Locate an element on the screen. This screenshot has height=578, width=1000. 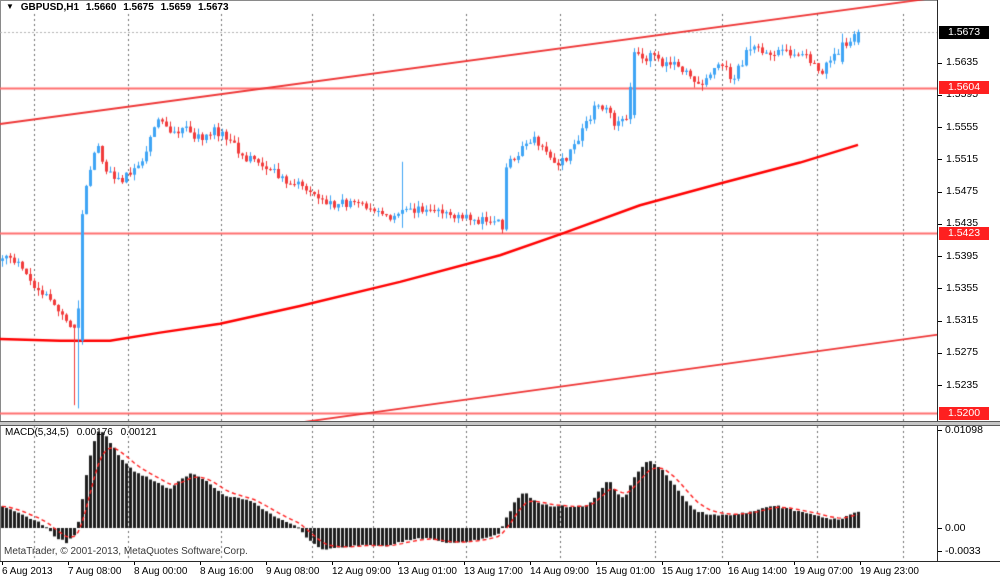
price-axis-tick-label: 1.5275 is located at coordinates (962, 352).